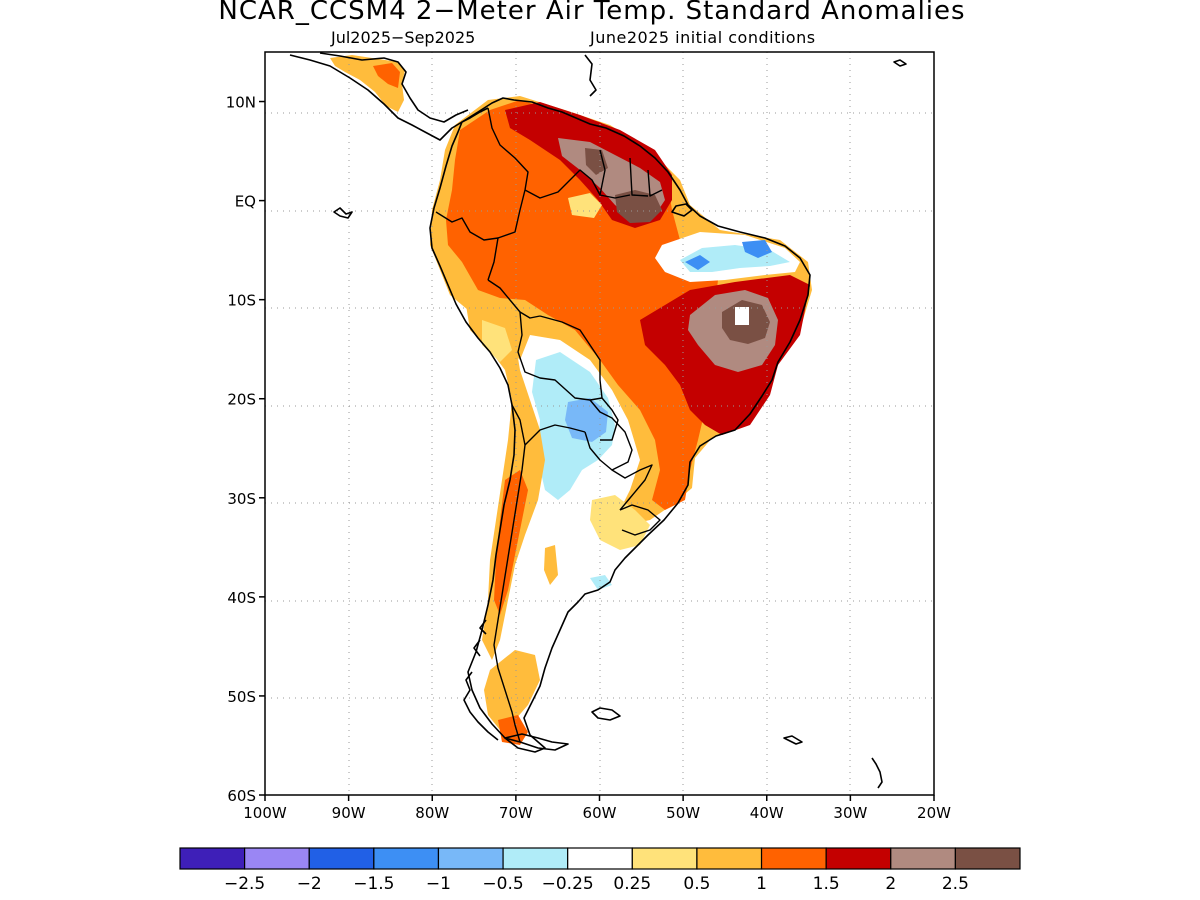  I want to click on border-bolivia, so click(568, 376).